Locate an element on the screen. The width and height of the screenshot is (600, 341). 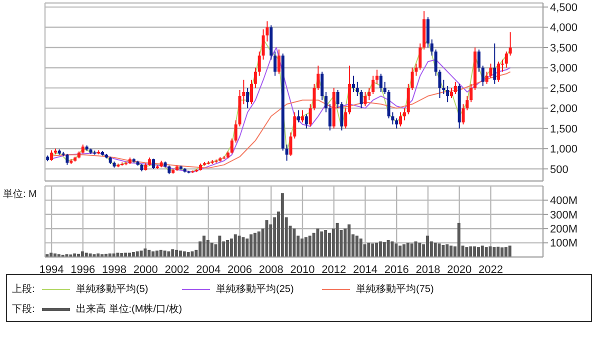
y-tick-label: 2,000 is located at coordinates (564, 109).